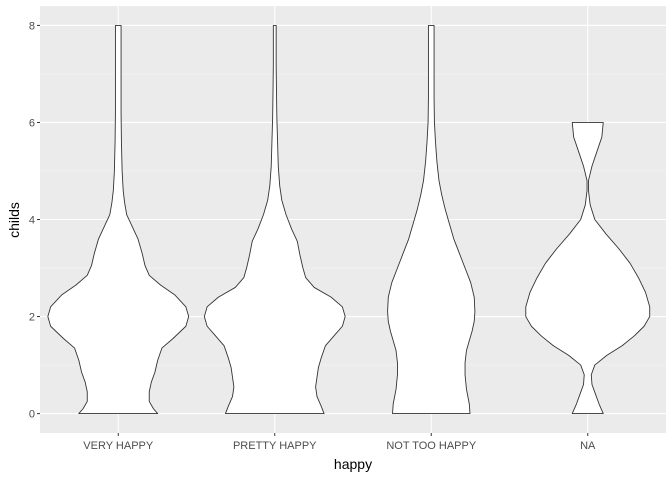  Describe the element at coordinates (431, 446) in the screenshot. I see `x-tick-label: NOT TOO HAPPY` at that location.